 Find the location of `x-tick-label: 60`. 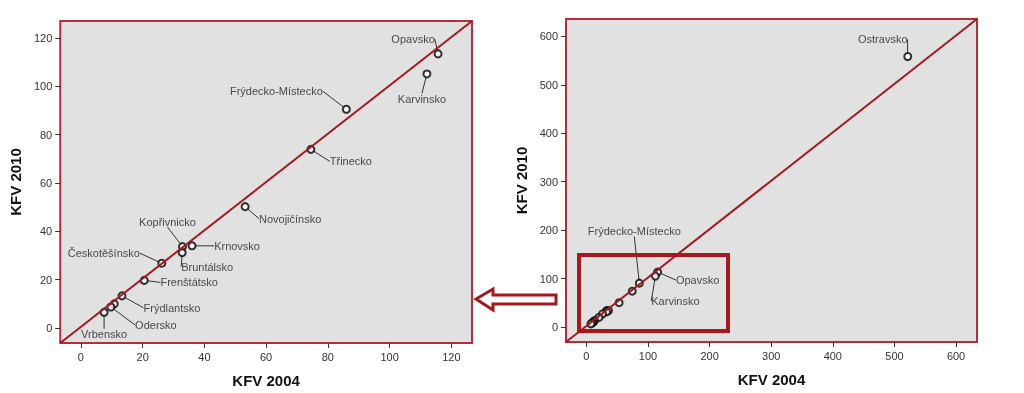

x-tick-label: 60 is located at coordinates (266, 356).